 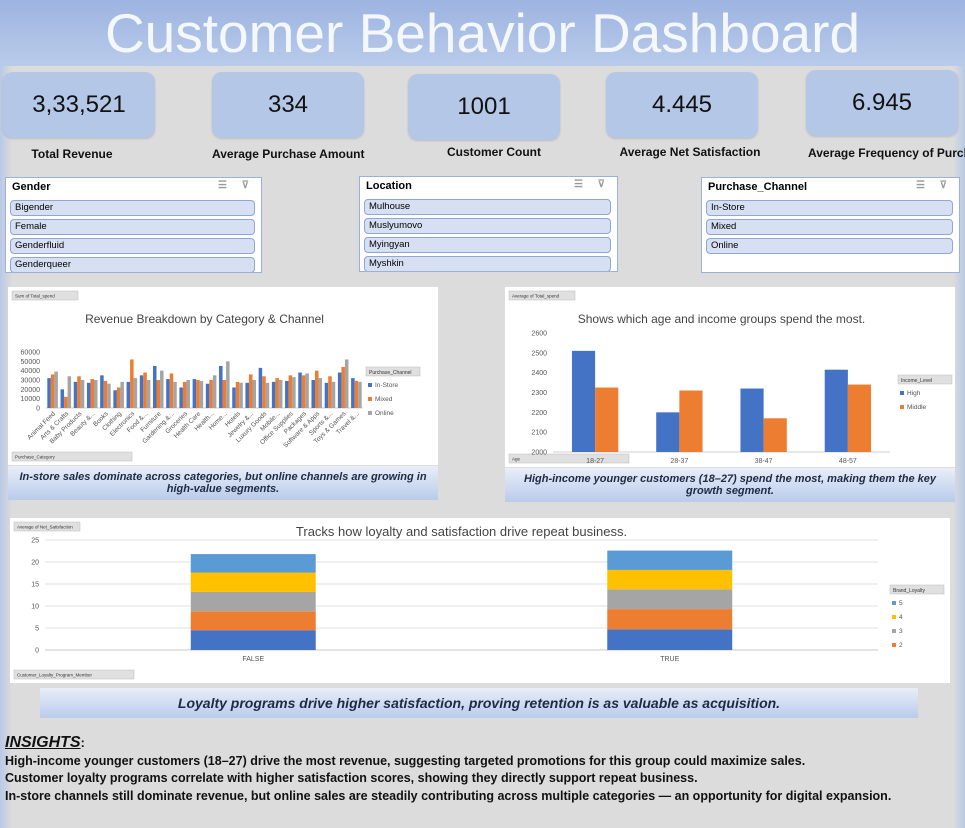 I want to click on insights-punct: :, so click(x=82, y=743).